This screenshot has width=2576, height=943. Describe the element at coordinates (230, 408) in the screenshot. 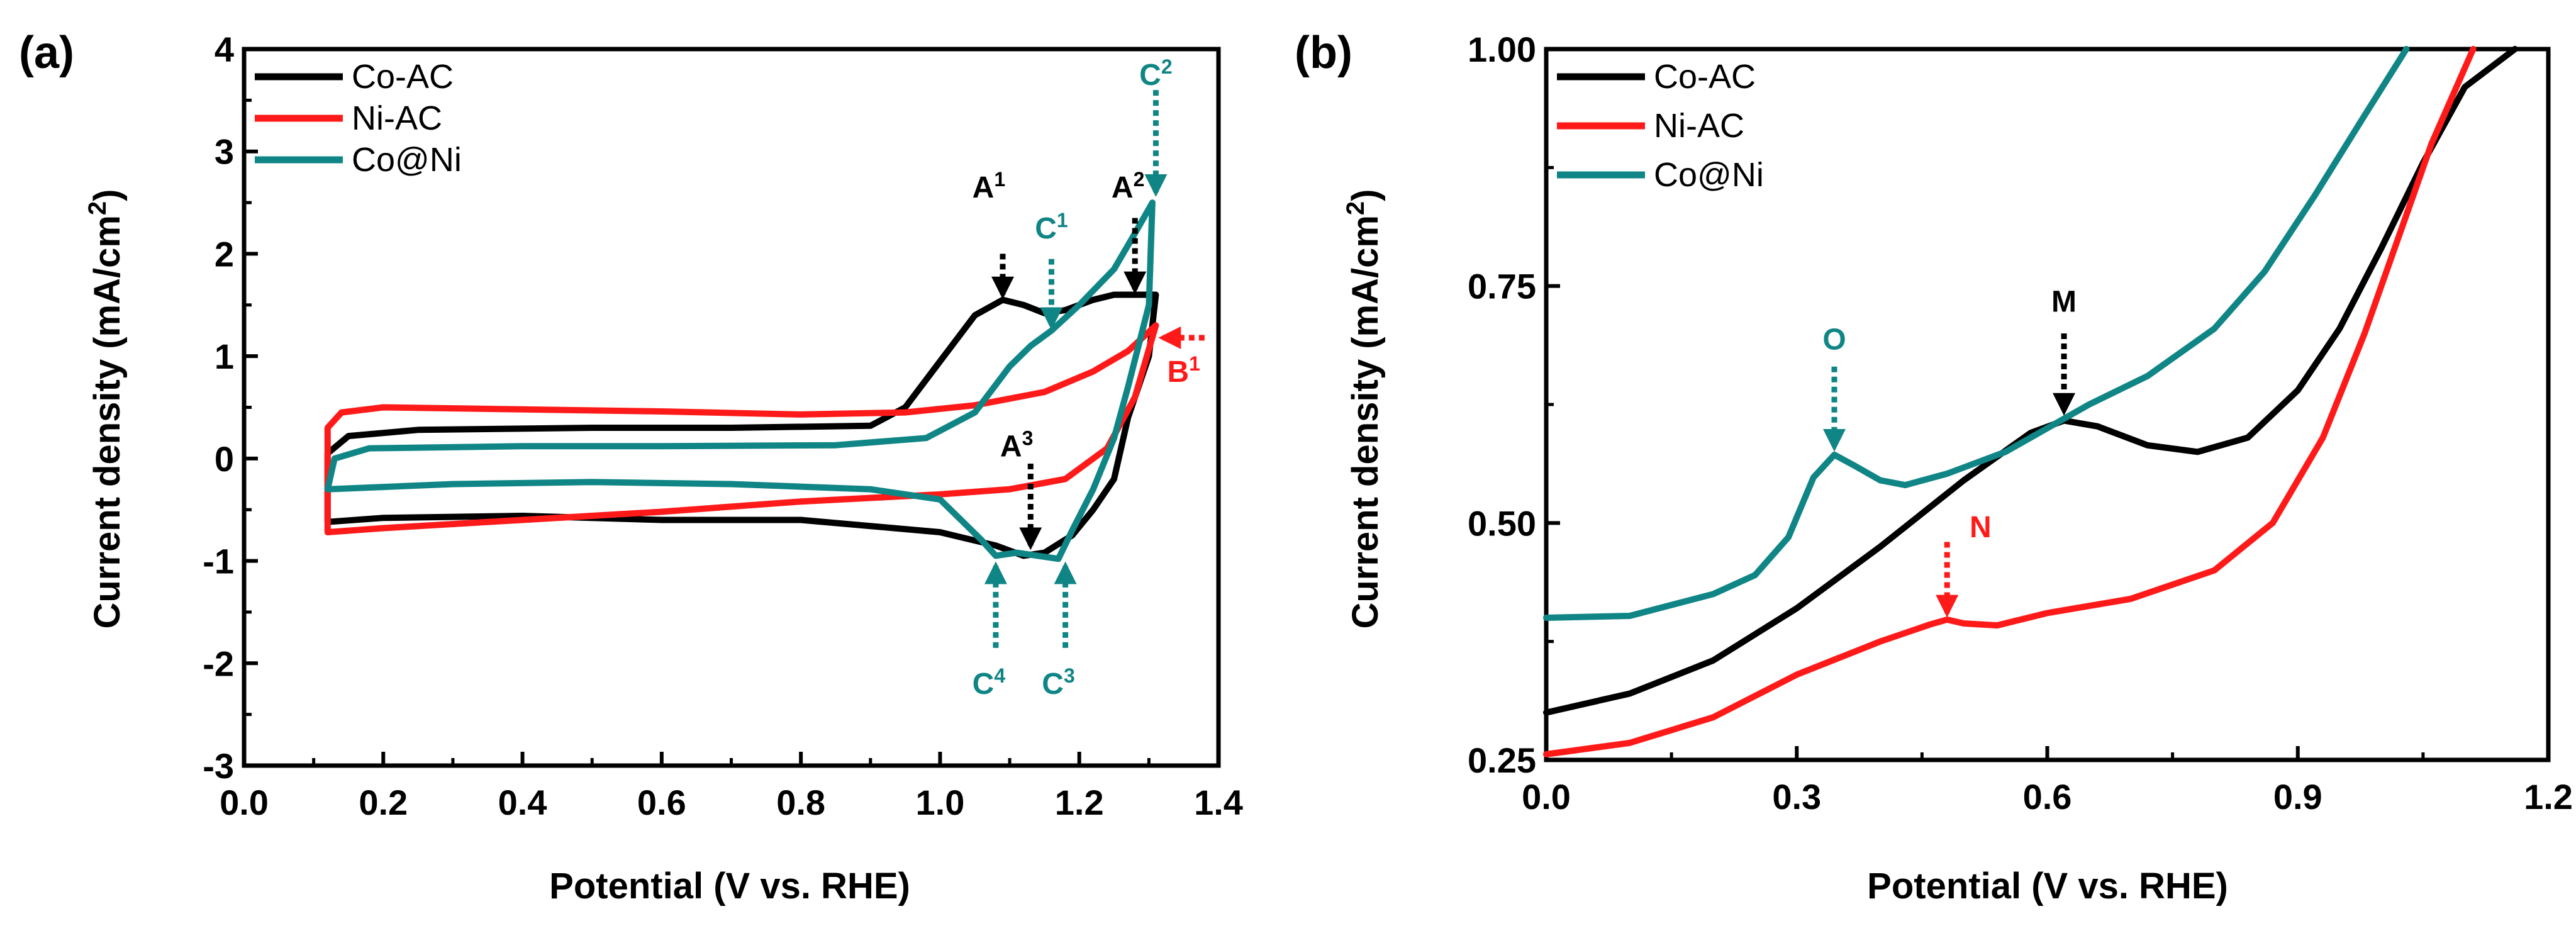

I see `panel-a-y-axis: 4 3 2 1 0 -1 -2 -3` at that location.